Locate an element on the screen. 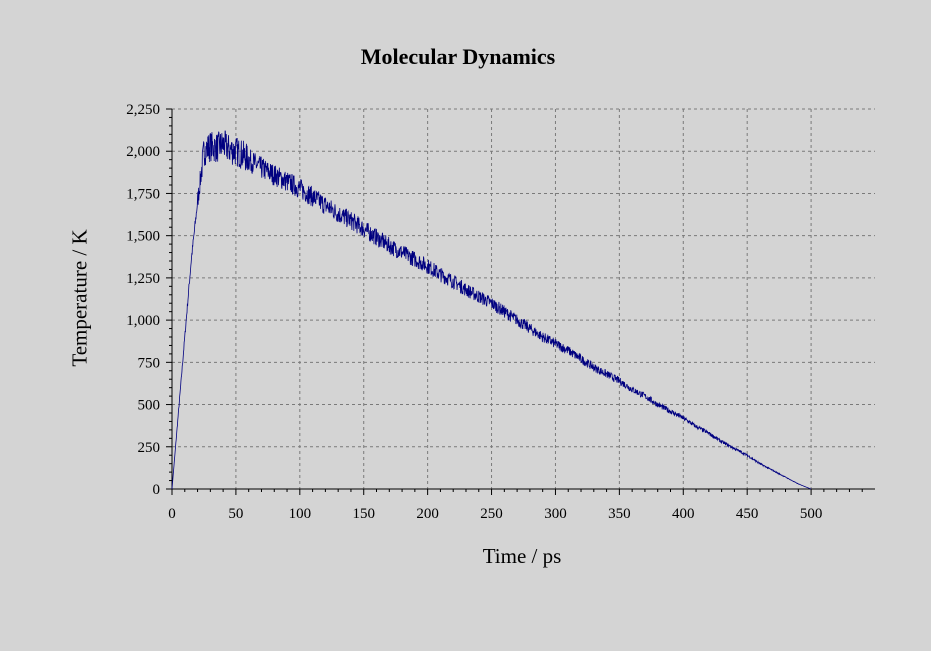  y-tick-label: 250 is located at coordinates (149, 448).